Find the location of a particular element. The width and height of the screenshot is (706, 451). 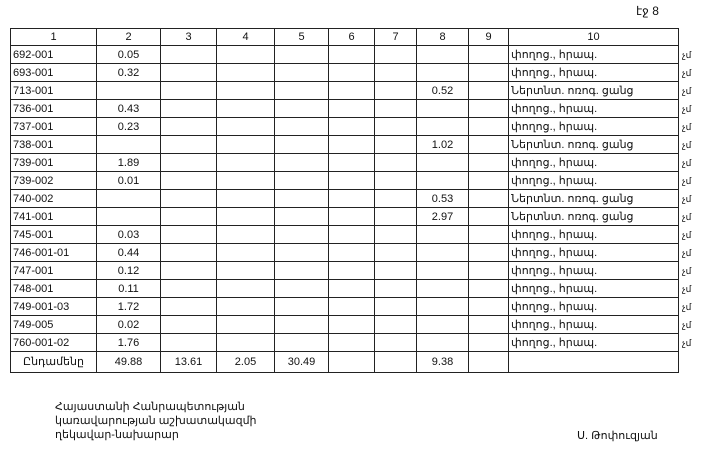

table-row: 739-002 0.01 փողոց., հրապ. չմ is located at coordinates (353, 180).